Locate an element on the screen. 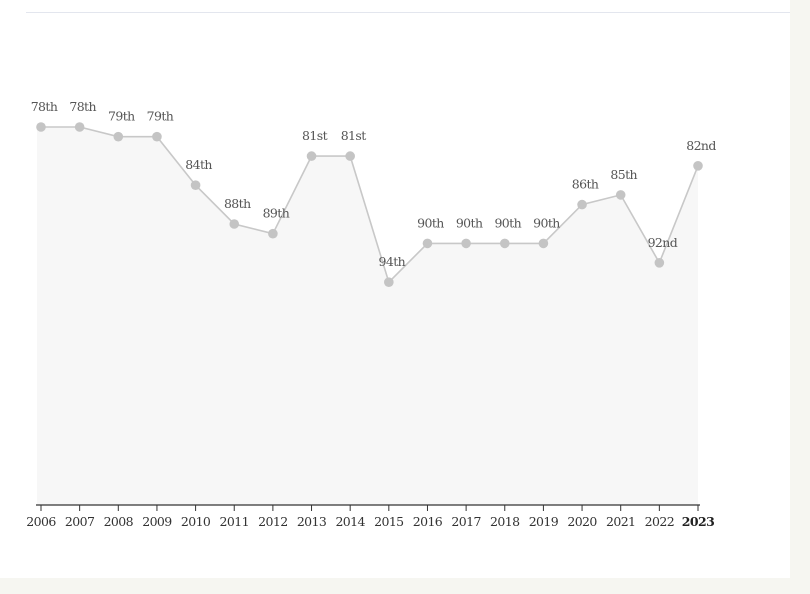 The width and height of the screenshot is (810, 594). x-tick-label: 2020 is located at coordinates (582, 521).